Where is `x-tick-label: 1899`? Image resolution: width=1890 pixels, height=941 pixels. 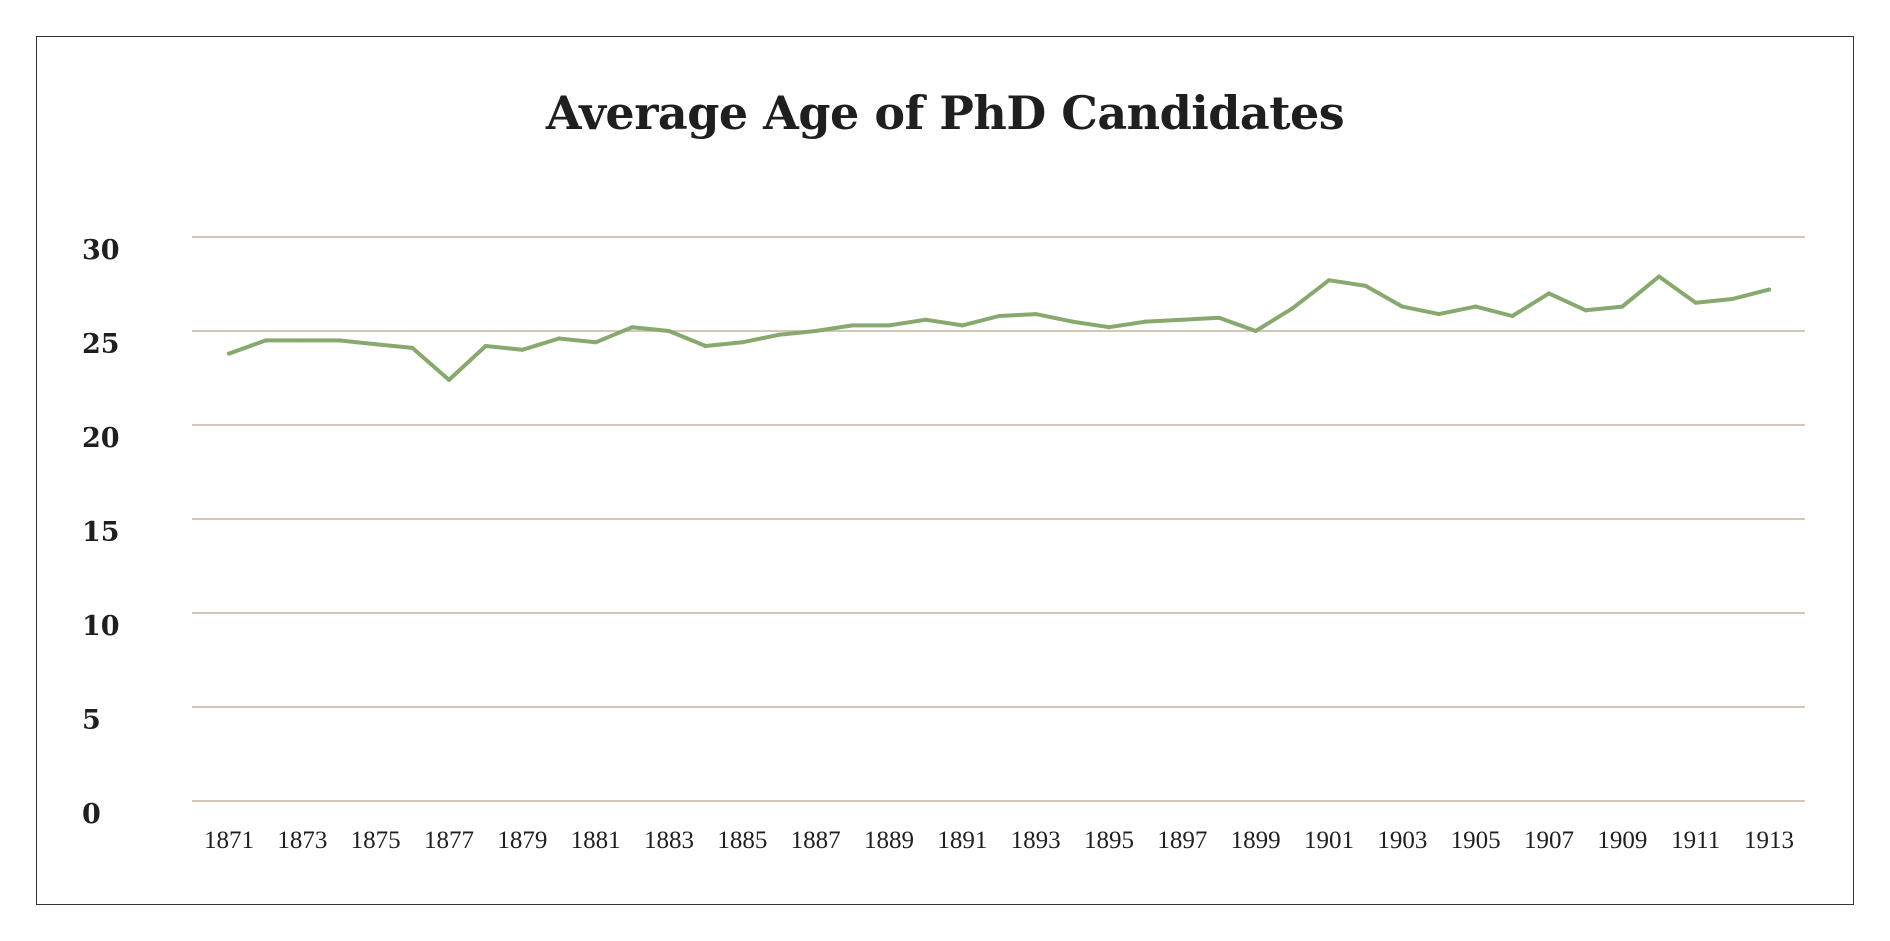
x-tick-label: 1899 is located at coordinates (1256, 840).